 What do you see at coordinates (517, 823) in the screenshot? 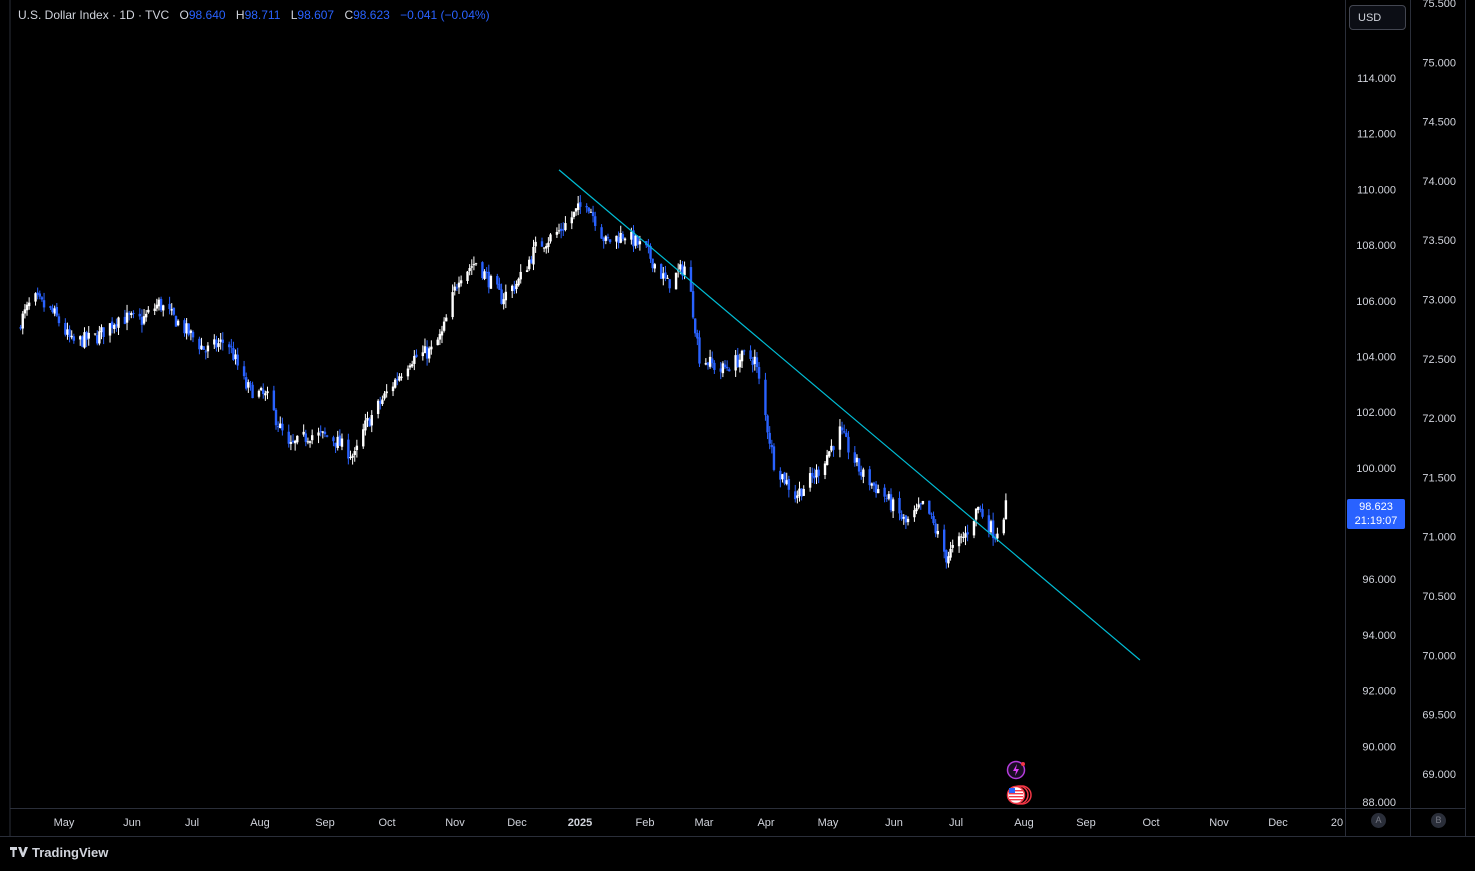
I see `time-tick-label: Dec` at bounding box center [517, 823].